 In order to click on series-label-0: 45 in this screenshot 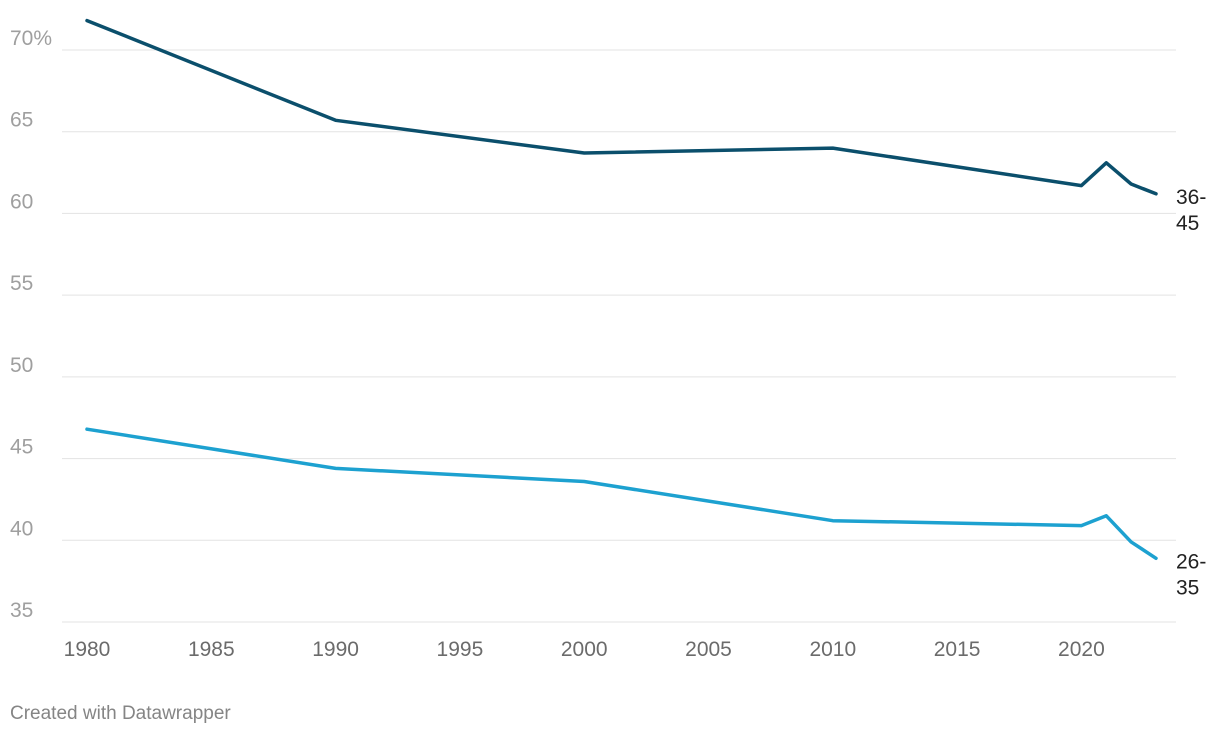, I will do `click(1187, 223)`.